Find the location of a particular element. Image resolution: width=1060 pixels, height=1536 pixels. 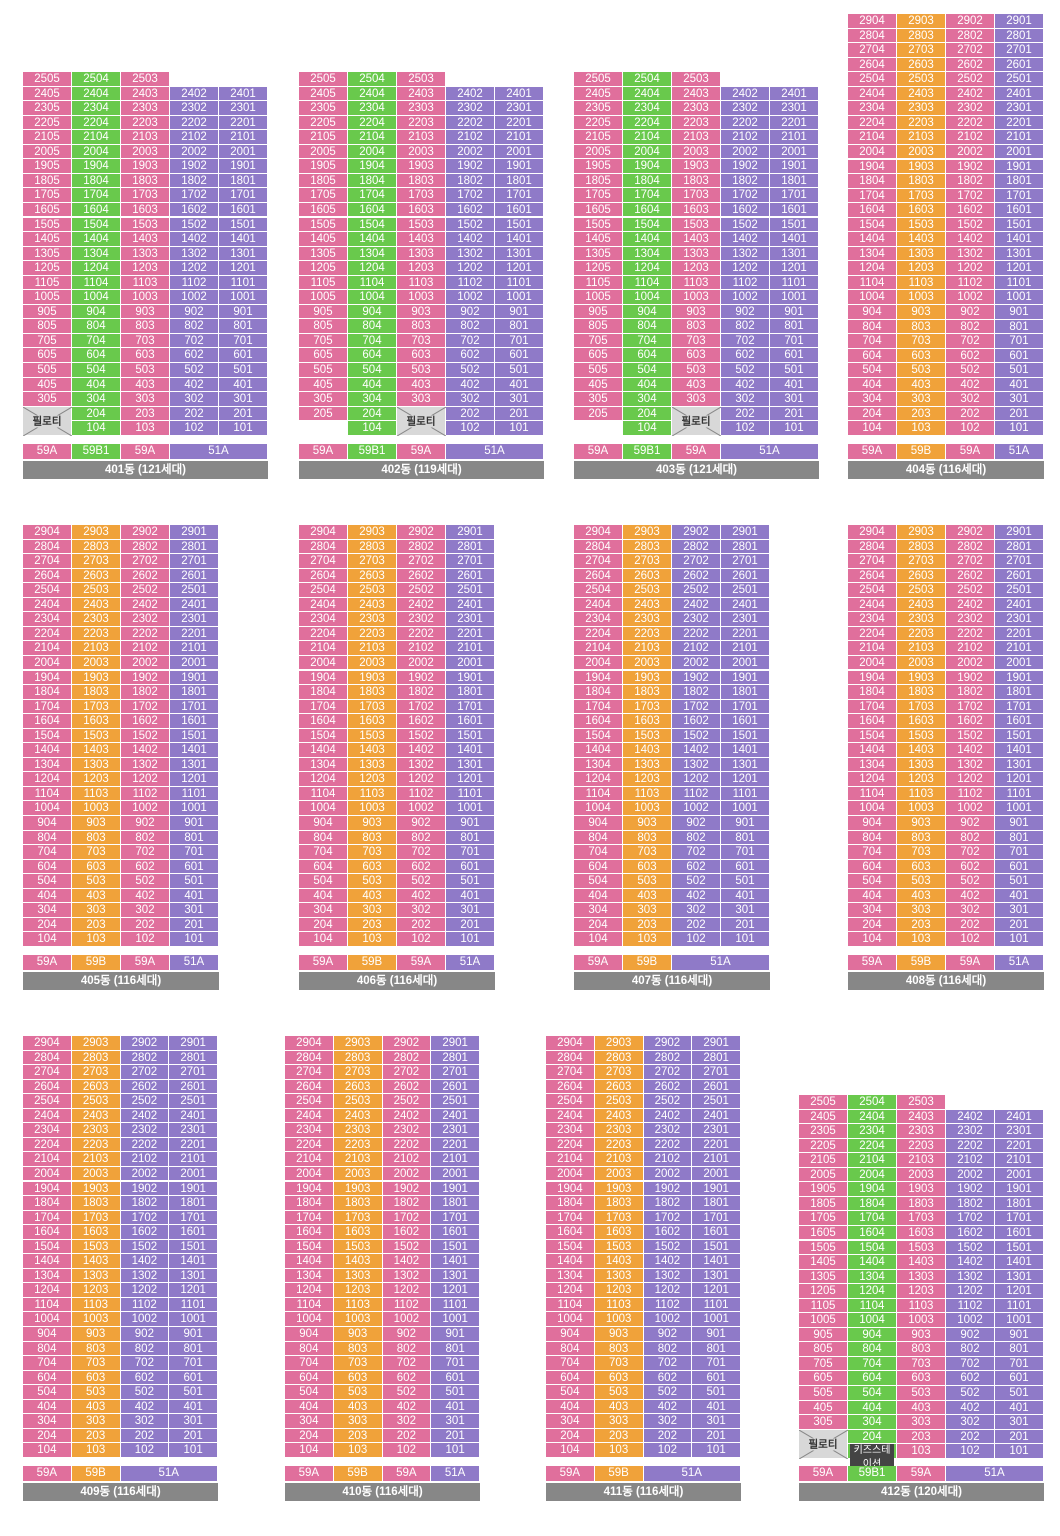

unit-cell: 804 is located at coordinates (570, 1349).